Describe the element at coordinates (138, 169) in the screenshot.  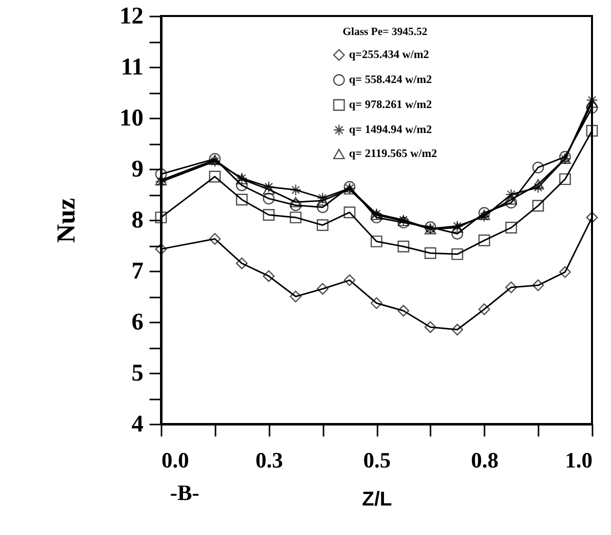
I see `y-tick-label: 9` at that location.